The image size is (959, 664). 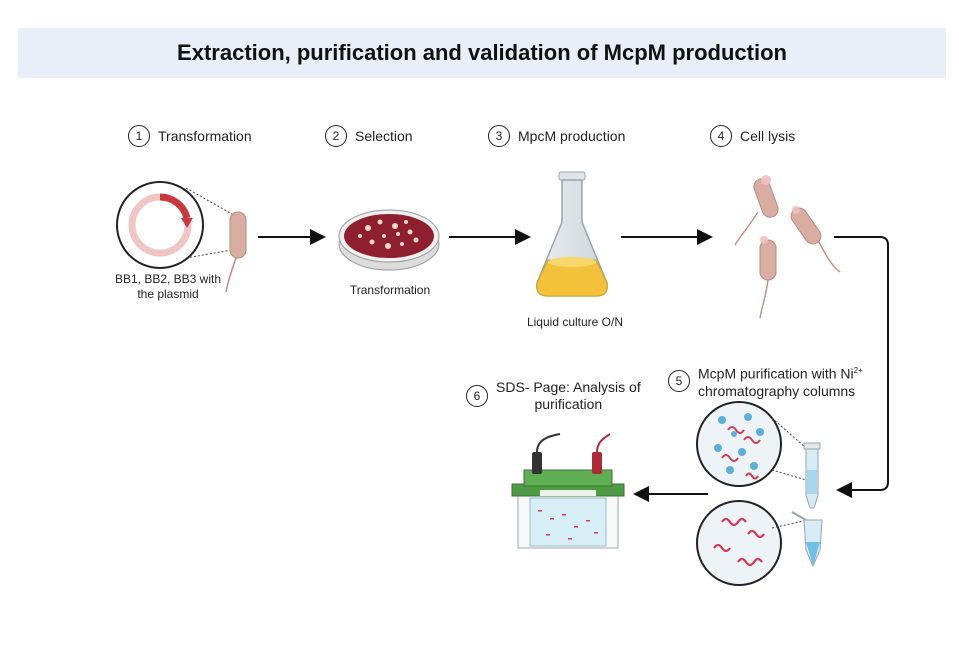 I want to click on erlenmeyer-flask-icon, so click(x=572, y=234).